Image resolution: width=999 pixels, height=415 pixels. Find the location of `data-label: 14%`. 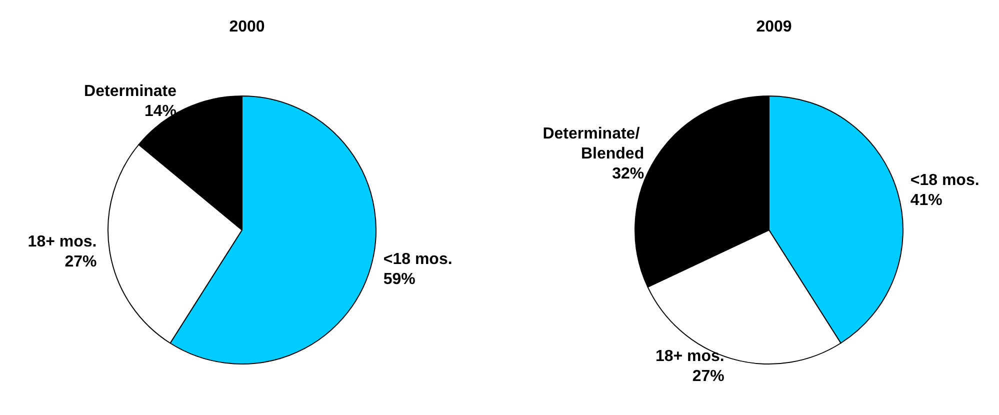

data-label: 14% is located at coordinates (160, 111).